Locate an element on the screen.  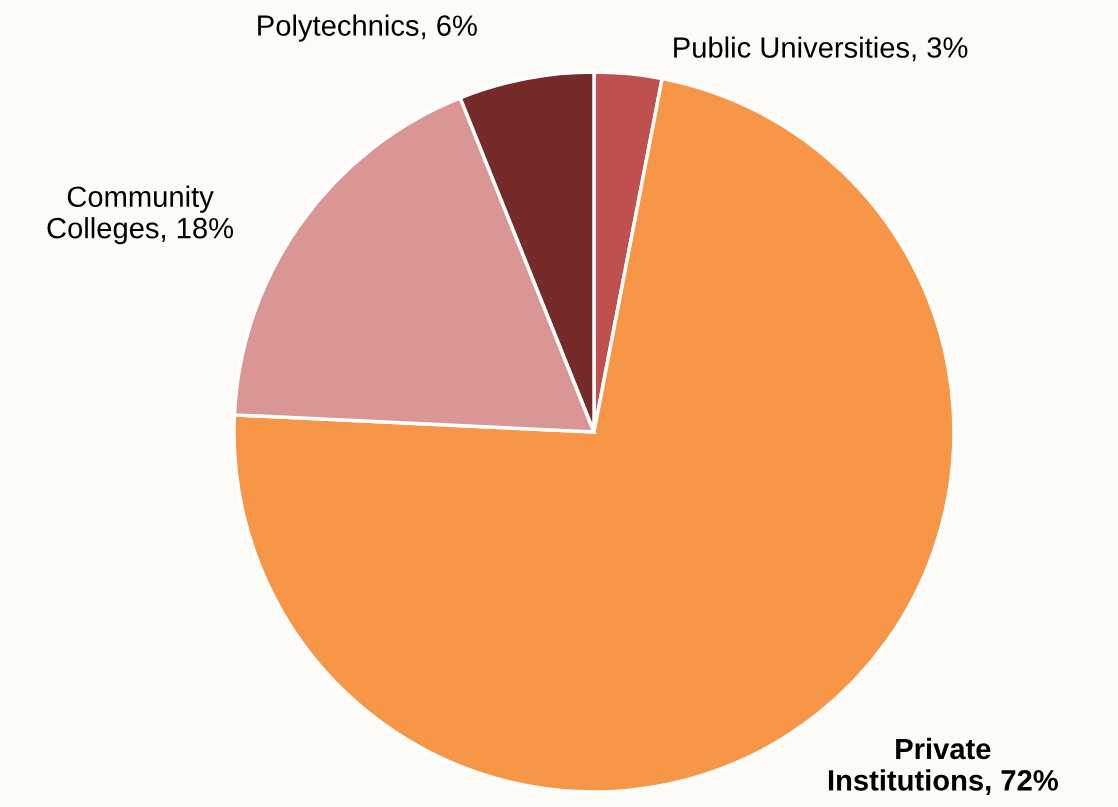
slice-label: Public Universities, 3% is located at coordinates (821, 49).